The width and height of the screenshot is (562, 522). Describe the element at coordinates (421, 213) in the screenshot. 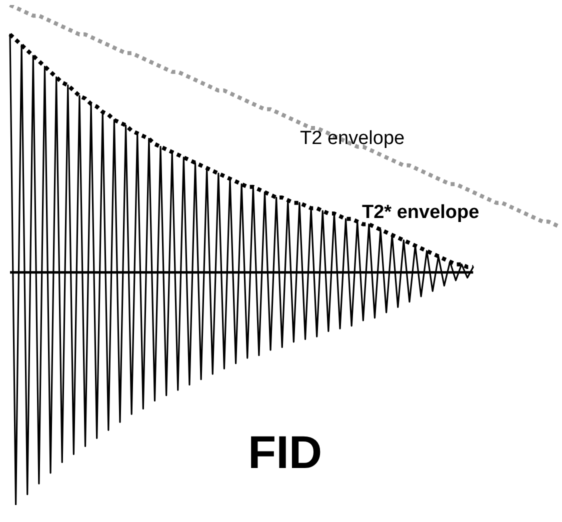

I see `series-label: T2* envelope` at that location.